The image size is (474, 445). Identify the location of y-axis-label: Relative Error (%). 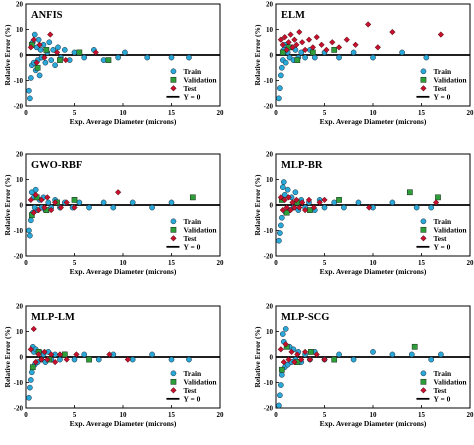
(257, 204).